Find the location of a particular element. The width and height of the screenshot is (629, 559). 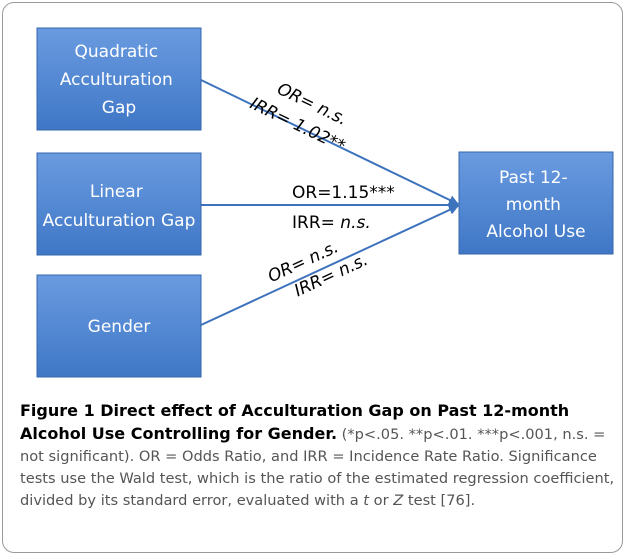

node-line: Gap is located at coordinates (119, 108).